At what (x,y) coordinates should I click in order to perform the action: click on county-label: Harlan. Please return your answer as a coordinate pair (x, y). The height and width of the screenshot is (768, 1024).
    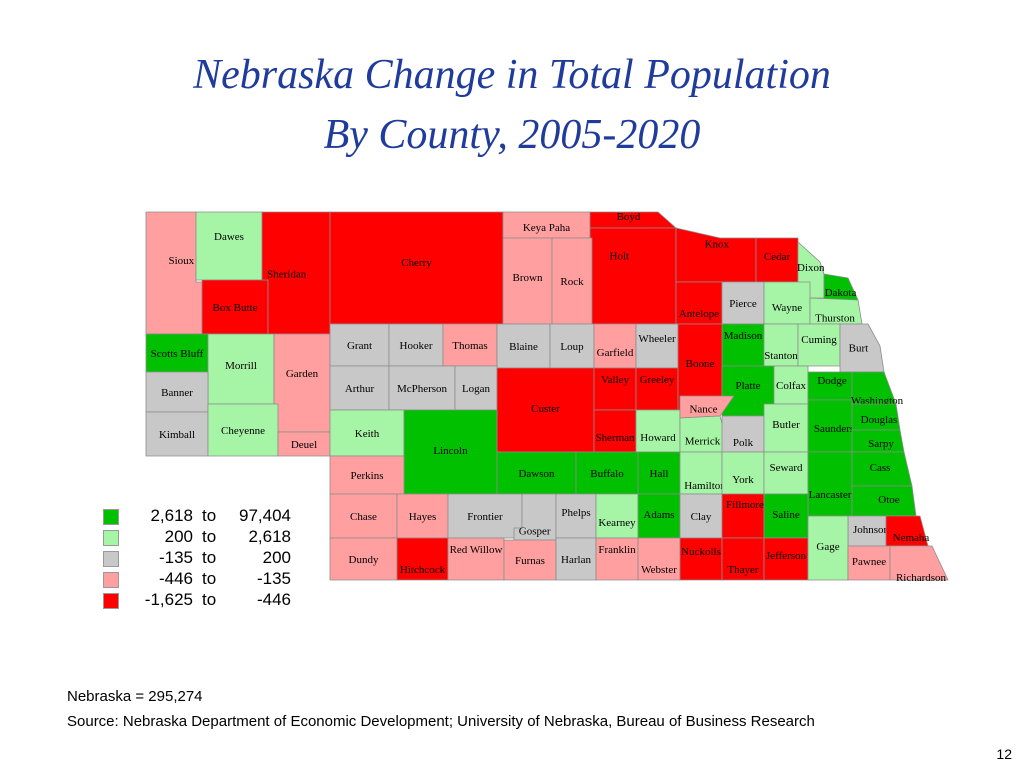
    Looking at the image, I should click on (576, 560).